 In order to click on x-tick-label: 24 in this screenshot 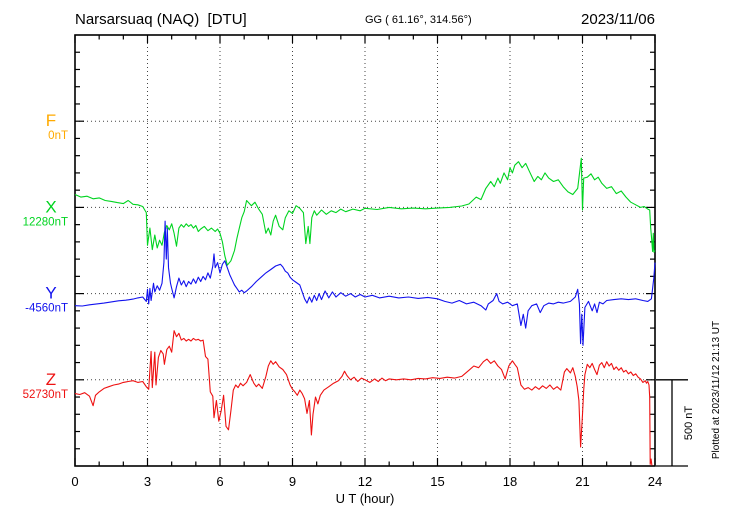, I will do `click(655, 481)`.